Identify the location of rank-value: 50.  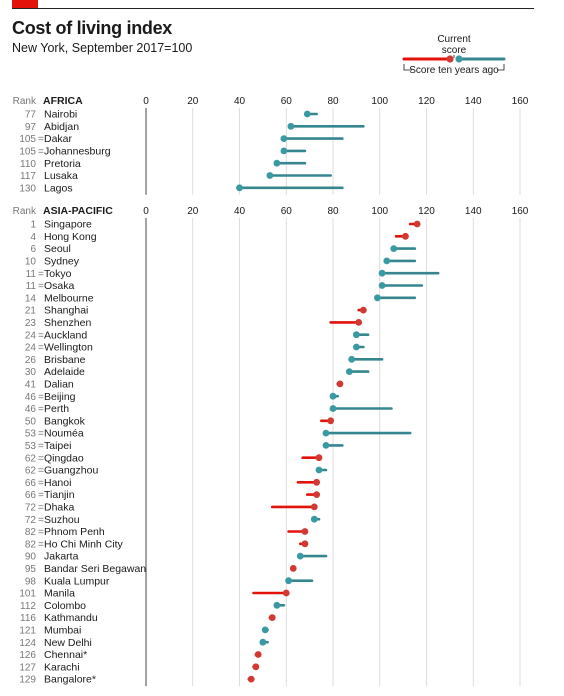
(31, 421).